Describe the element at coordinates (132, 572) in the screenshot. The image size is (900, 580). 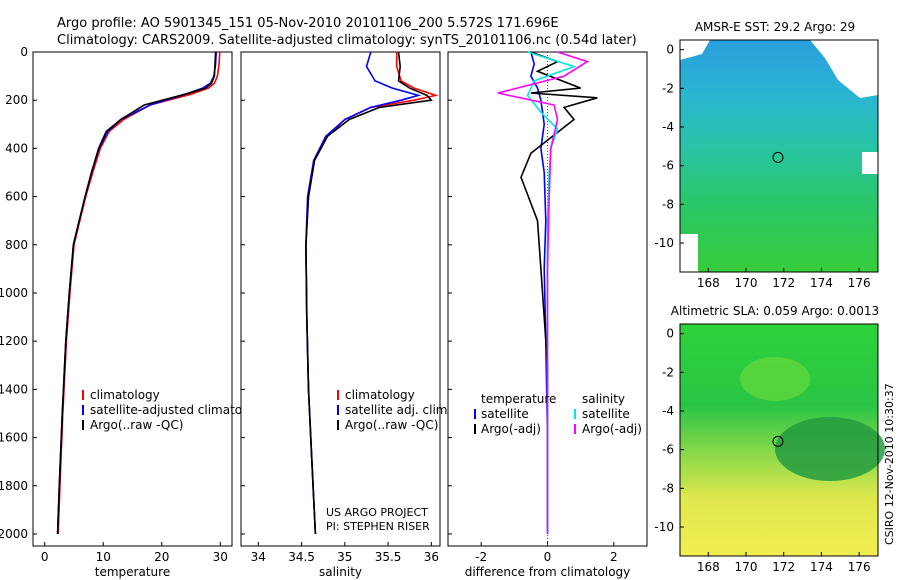
I see `x-axis-label: temperature` at that location.